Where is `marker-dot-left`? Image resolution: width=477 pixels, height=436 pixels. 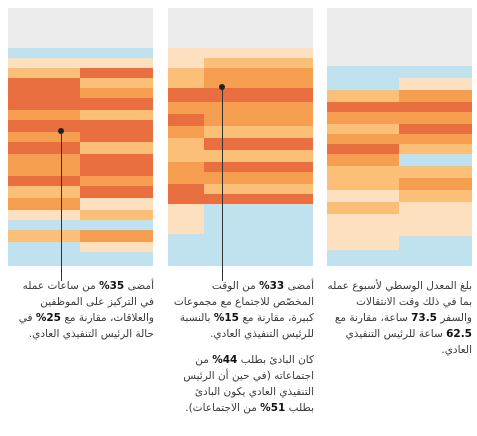
marker-dot-left is located at coordinates (61, 131).